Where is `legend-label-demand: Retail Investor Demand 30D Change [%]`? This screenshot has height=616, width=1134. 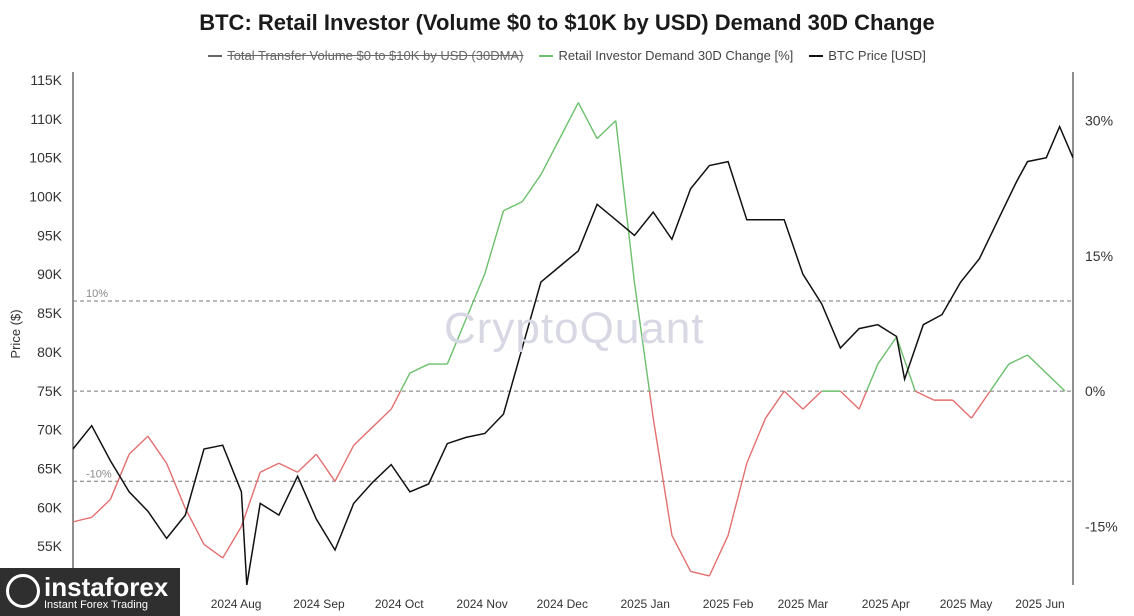 legend-label-demand: Retail Investor Demand 30D Change [%] is located at coordinates (676, 55).